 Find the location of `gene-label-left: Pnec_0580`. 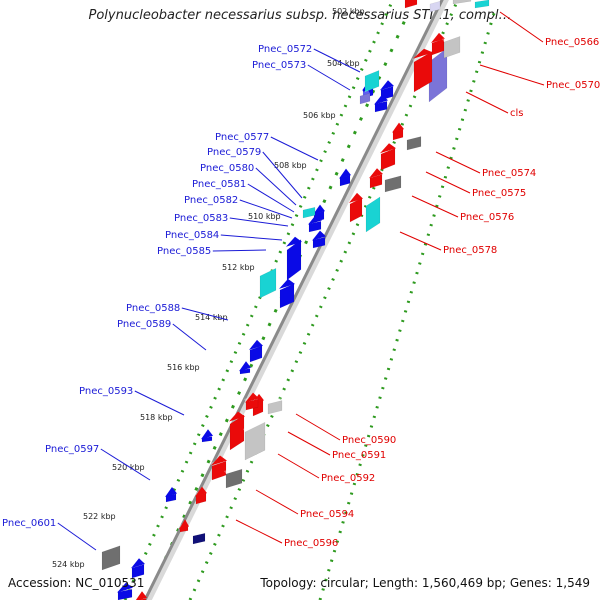

gene-label-left: Pnec_0580 is located at coordinates (227, 168).